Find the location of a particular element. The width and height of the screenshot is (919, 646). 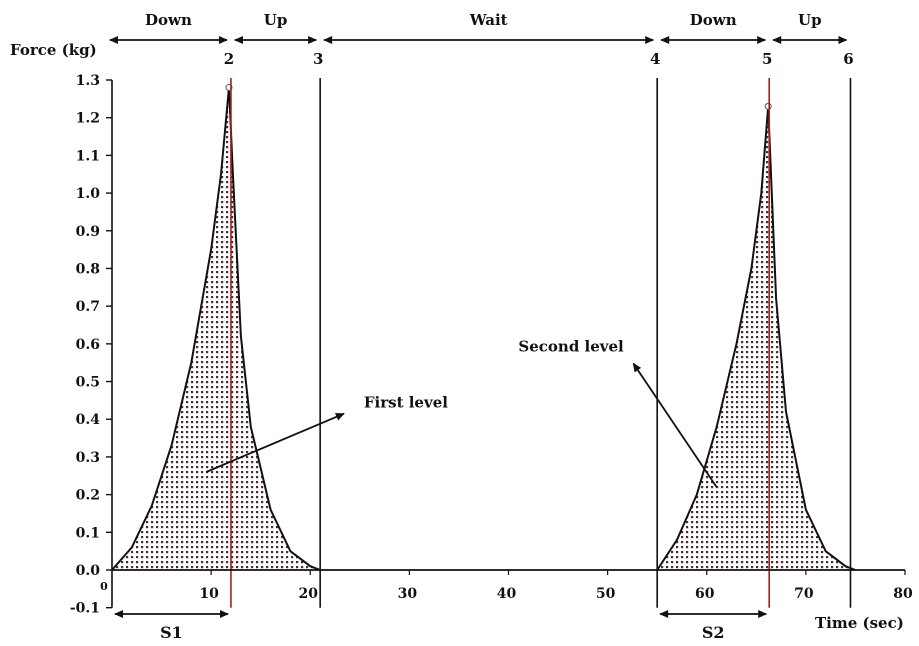

marker-label-4: 4 is located at coordinates (655, 59).